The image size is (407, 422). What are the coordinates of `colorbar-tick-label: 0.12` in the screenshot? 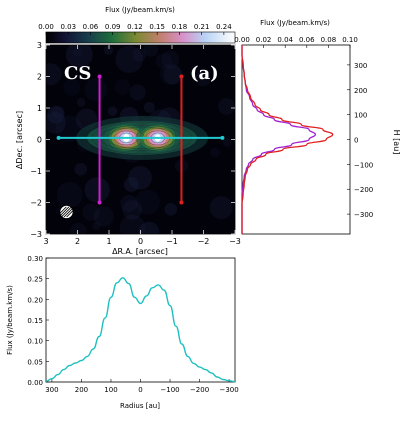 It's located at (135, 27).